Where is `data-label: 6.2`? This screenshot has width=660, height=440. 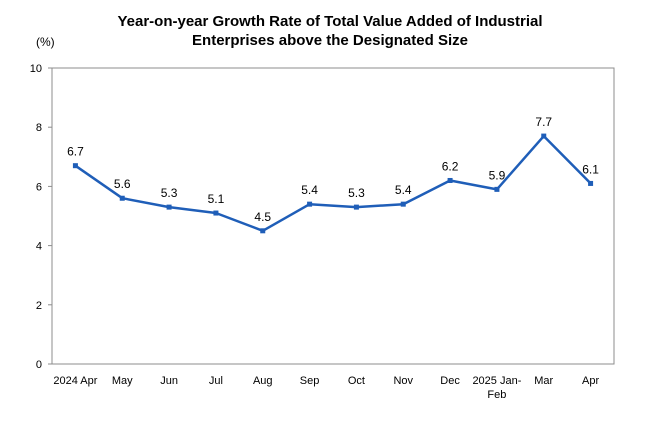 data-label: 6.2 is located at coordinates (450, 166).